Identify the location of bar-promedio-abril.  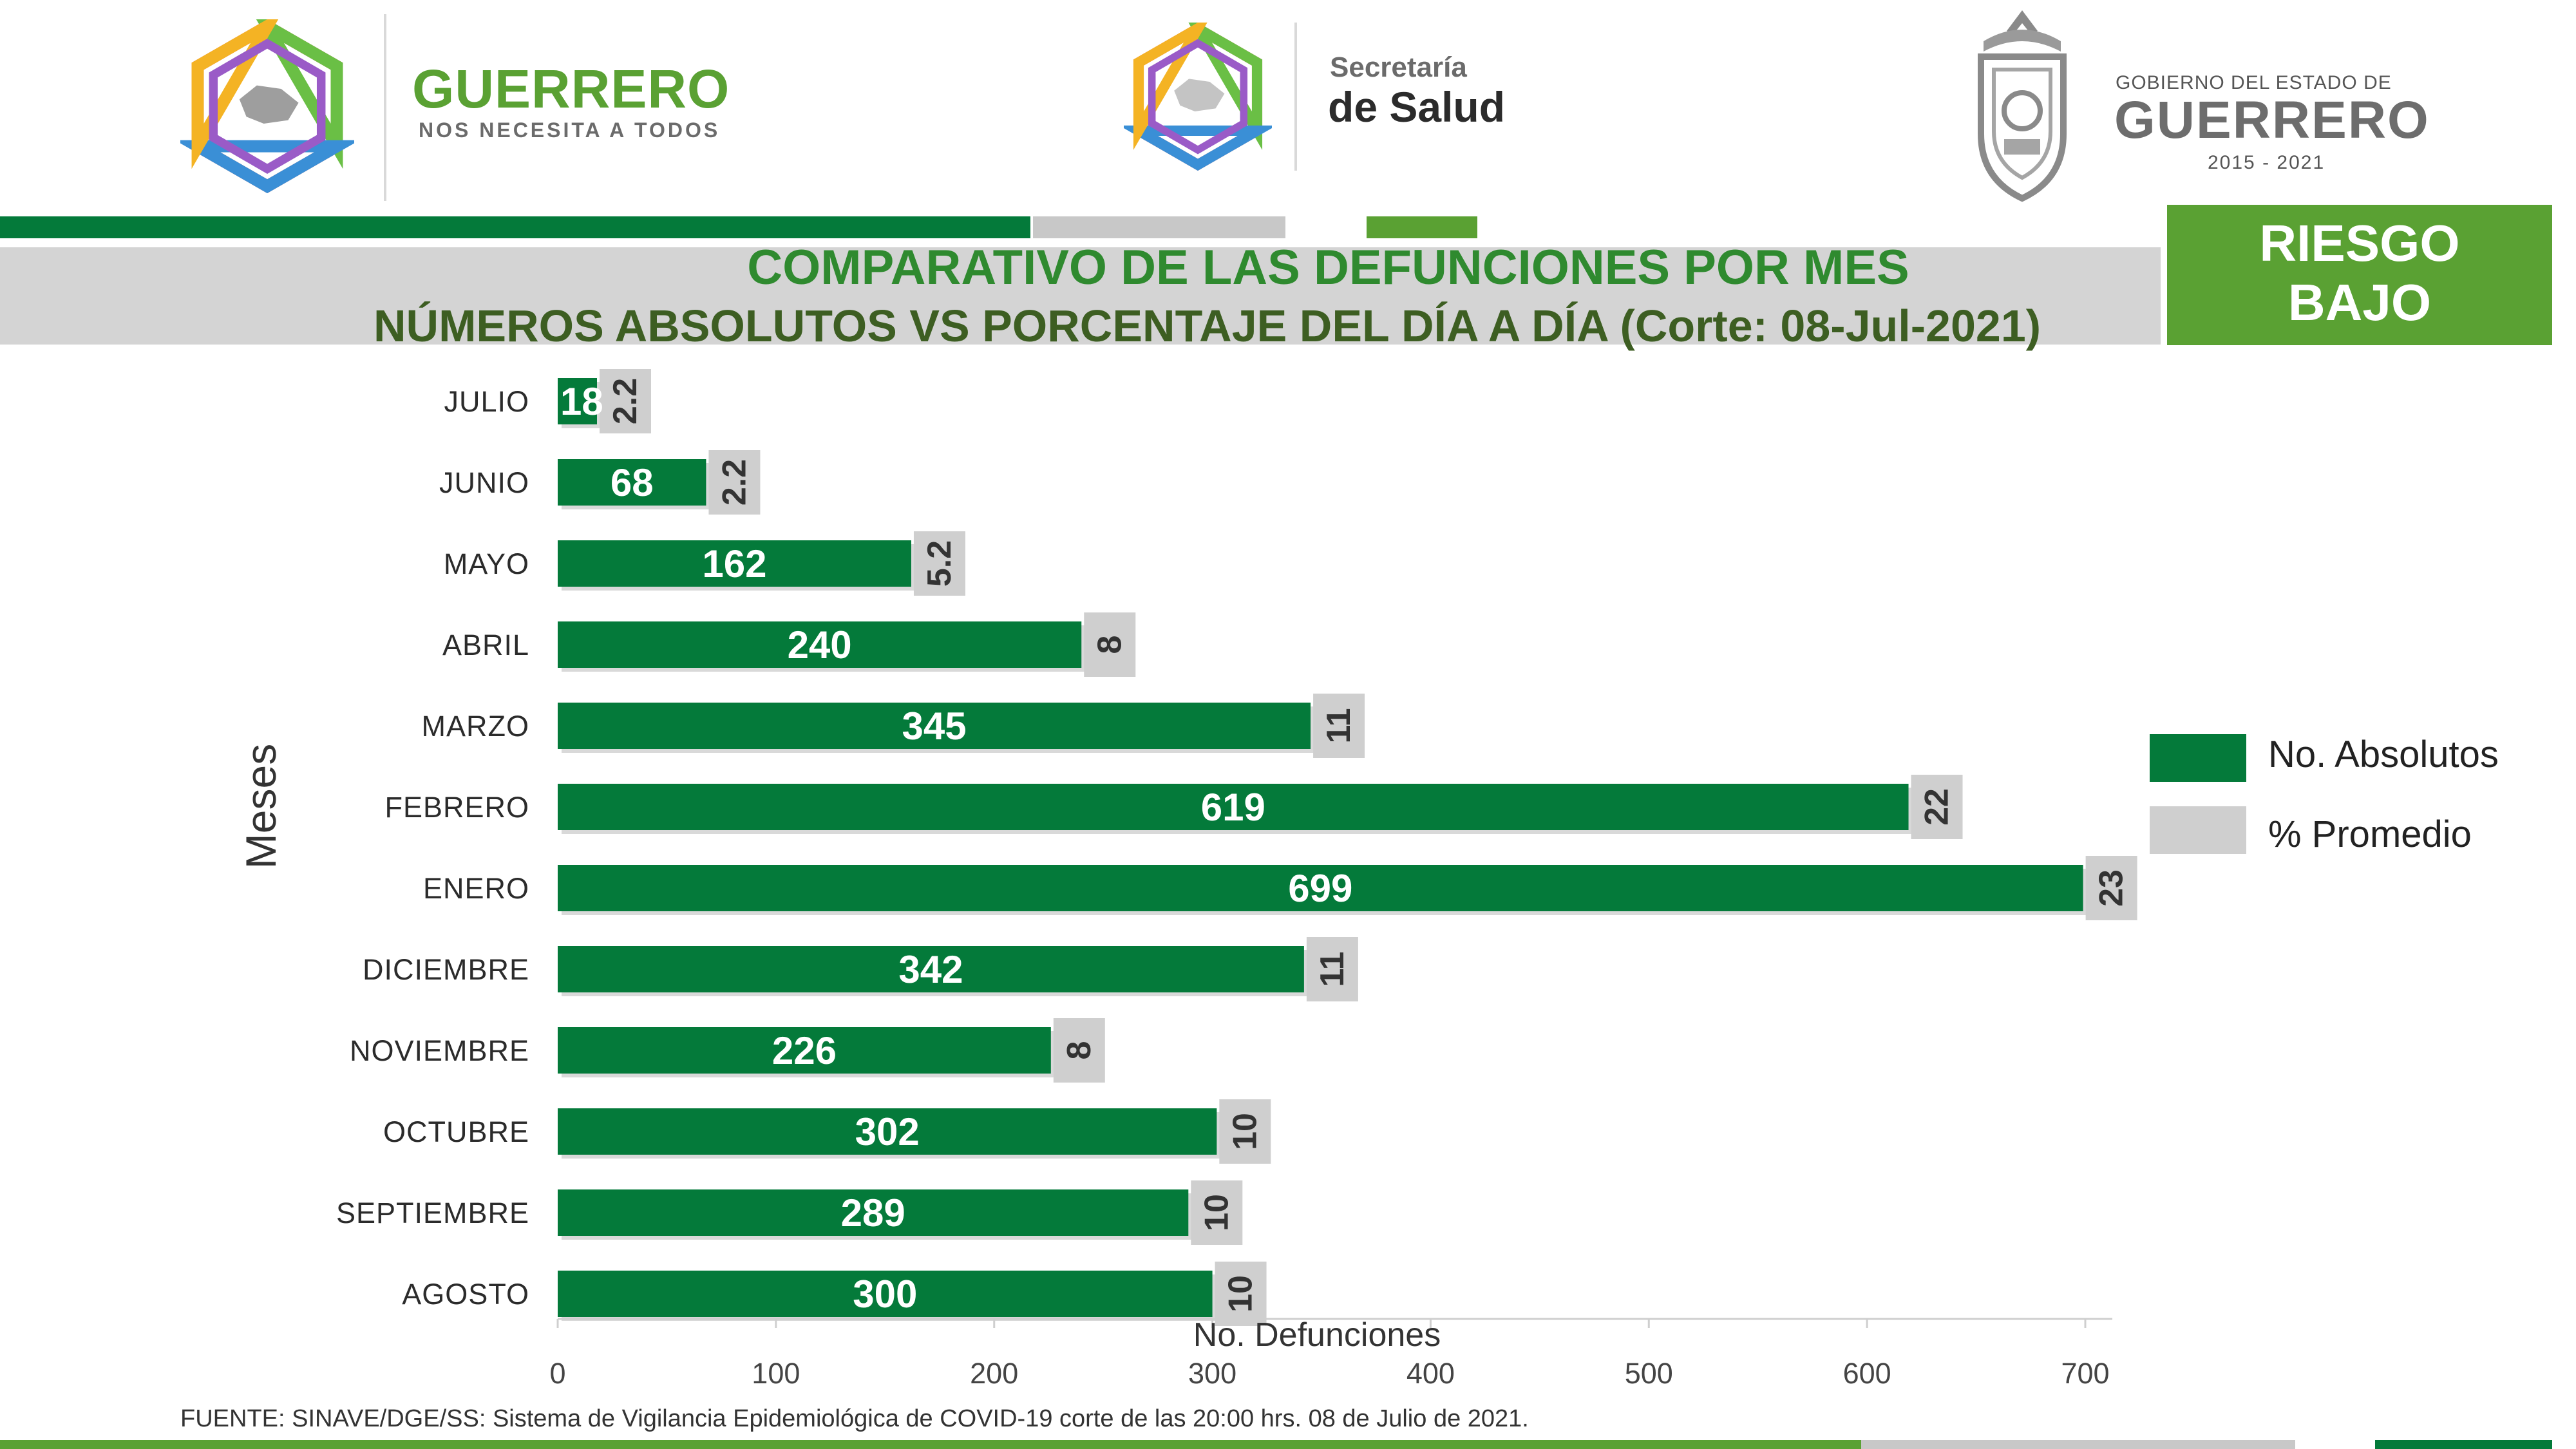
(1110, 644).